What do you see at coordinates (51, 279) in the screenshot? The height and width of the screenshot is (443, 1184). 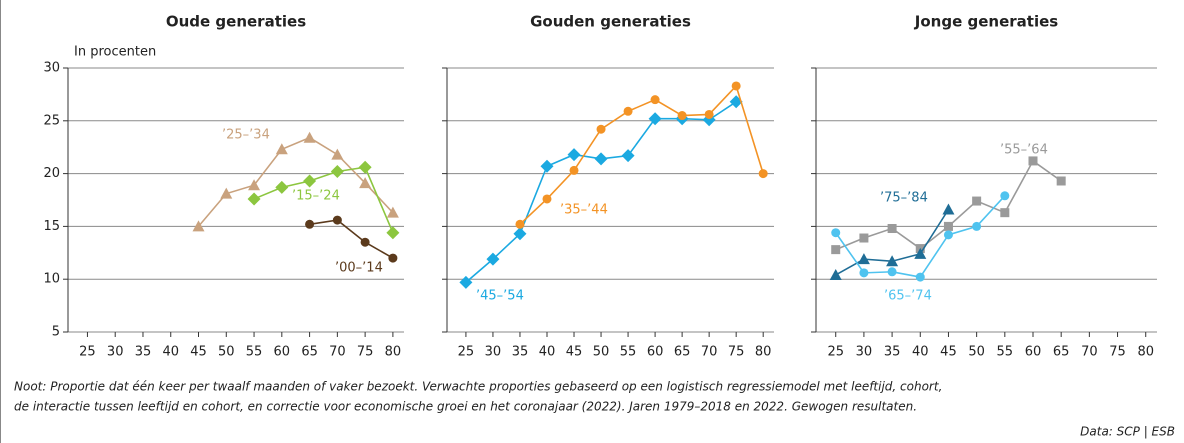 I see `y-tick-label: 10` at bounding box center [51, 279].